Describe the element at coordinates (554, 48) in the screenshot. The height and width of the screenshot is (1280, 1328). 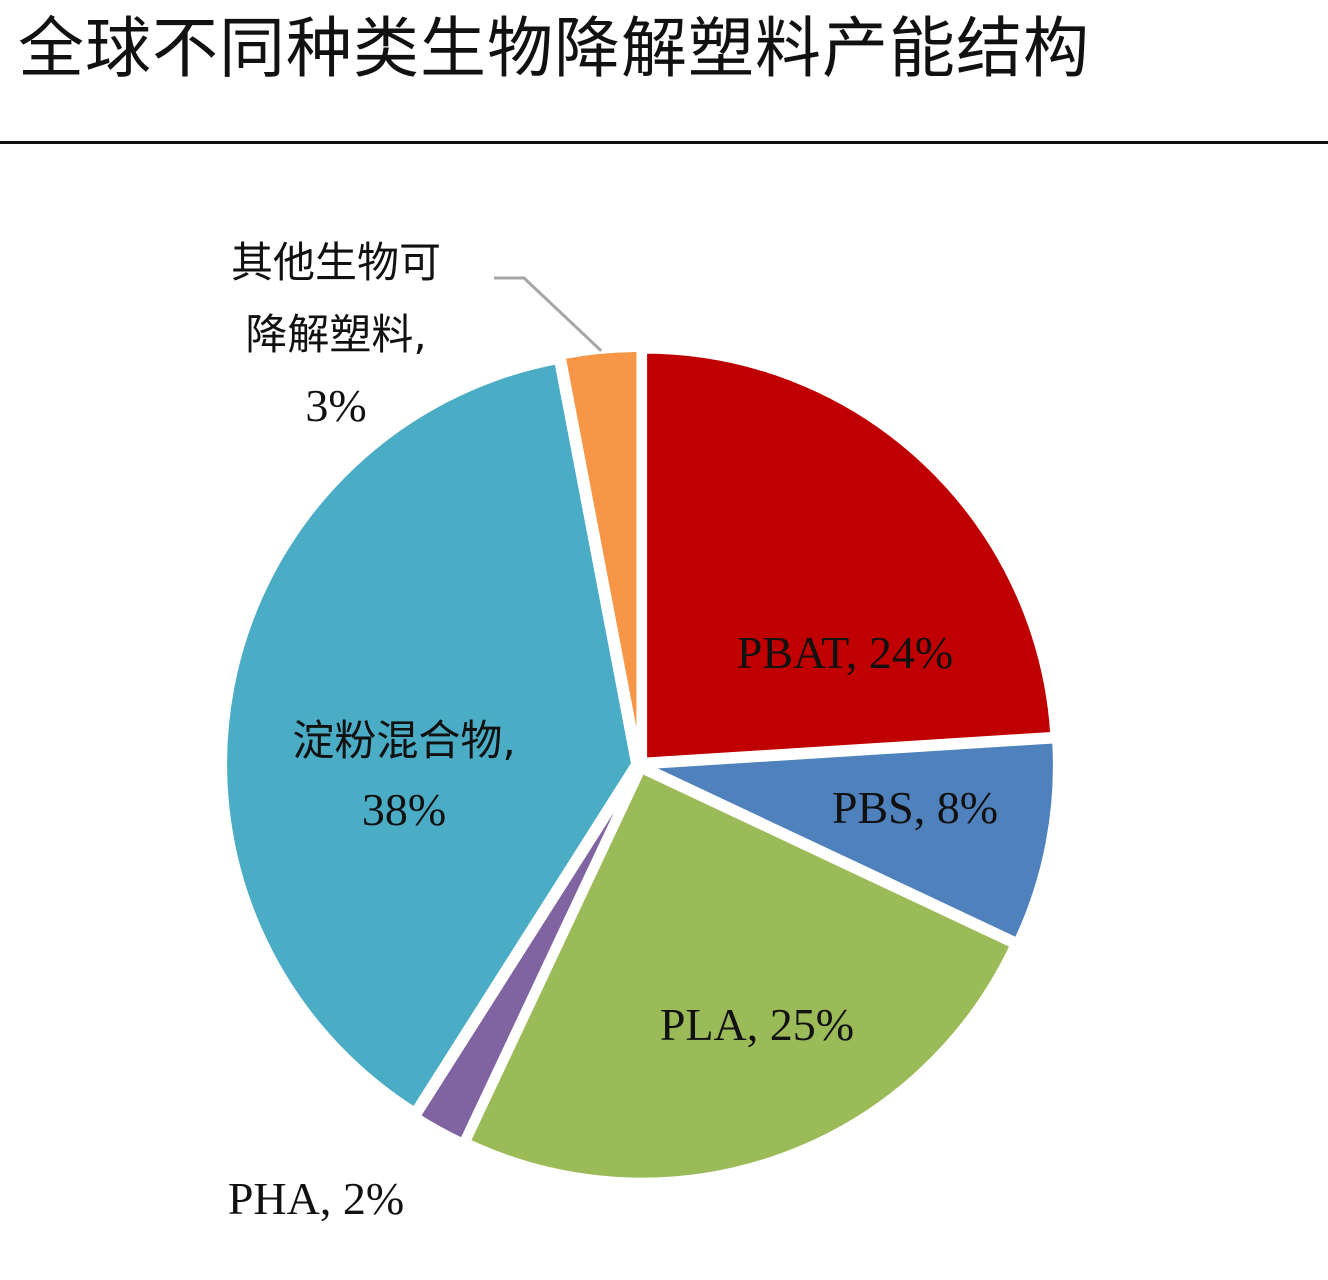
I see `chart-title: 全球不同种类生物降解塑料产能结构` at that location.